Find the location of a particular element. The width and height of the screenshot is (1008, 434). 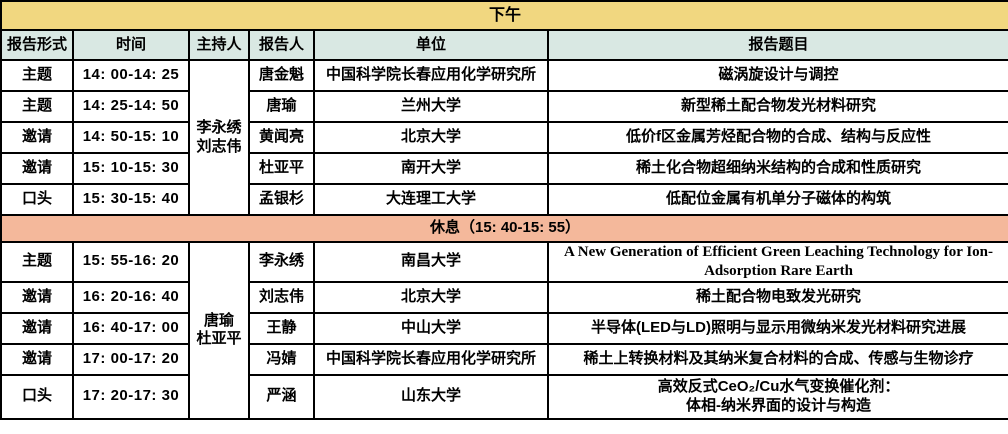

title-cell: 稀土上转换材料及其纳米复合材料的合成、传感与生物诊疗 is located at coordinates (777, 359).